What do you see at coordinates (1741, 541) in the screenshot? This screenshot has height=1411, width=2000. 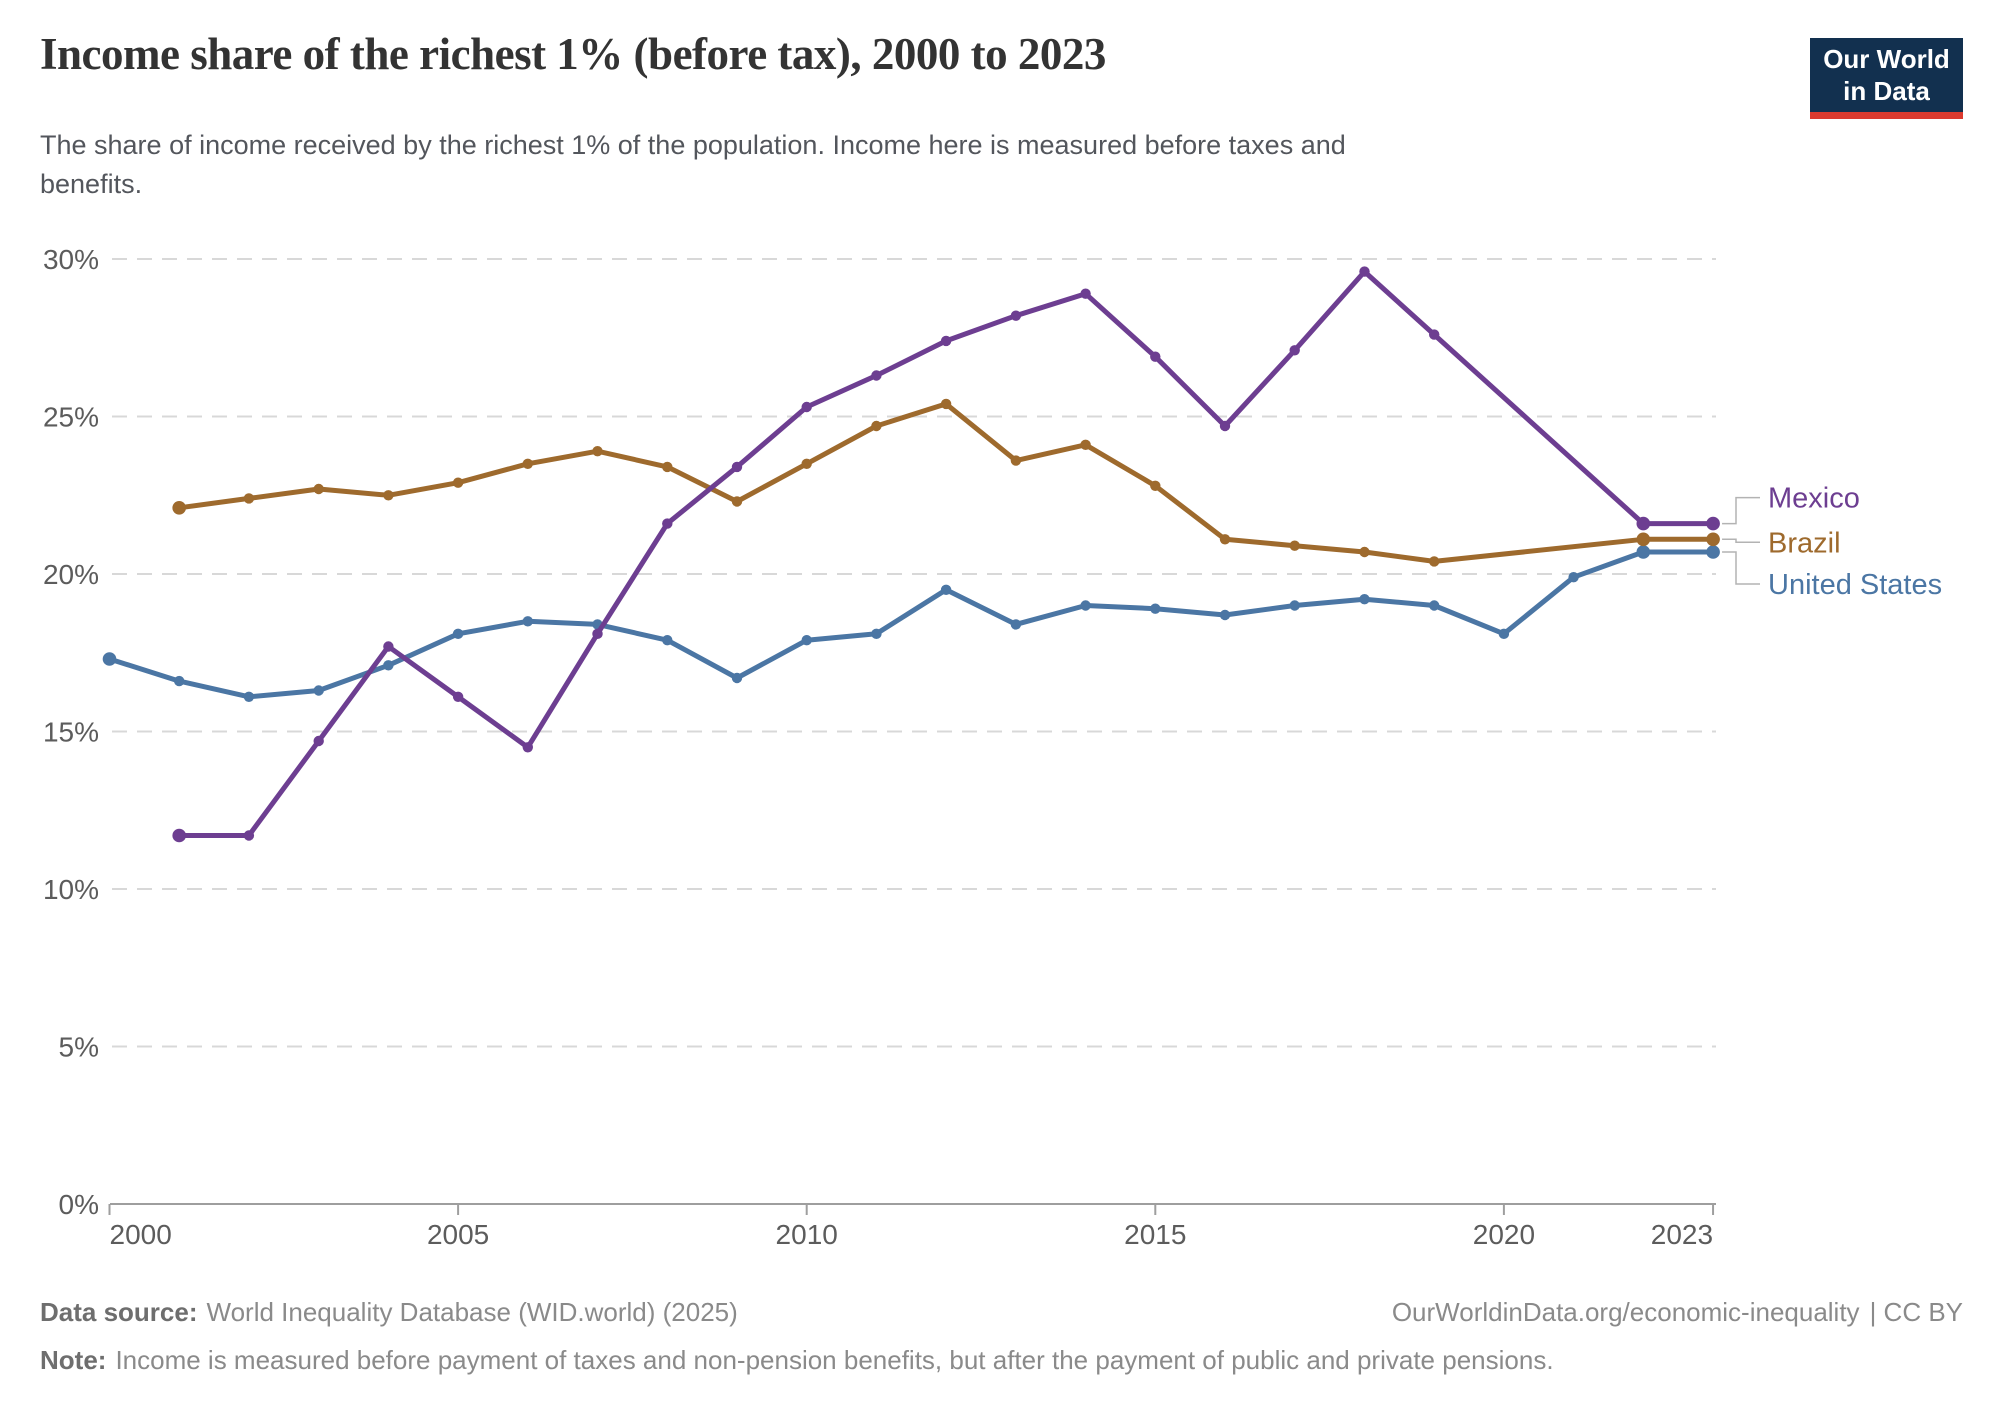 I see `legend-connector-brazil` at bounding box center [1741, 541].